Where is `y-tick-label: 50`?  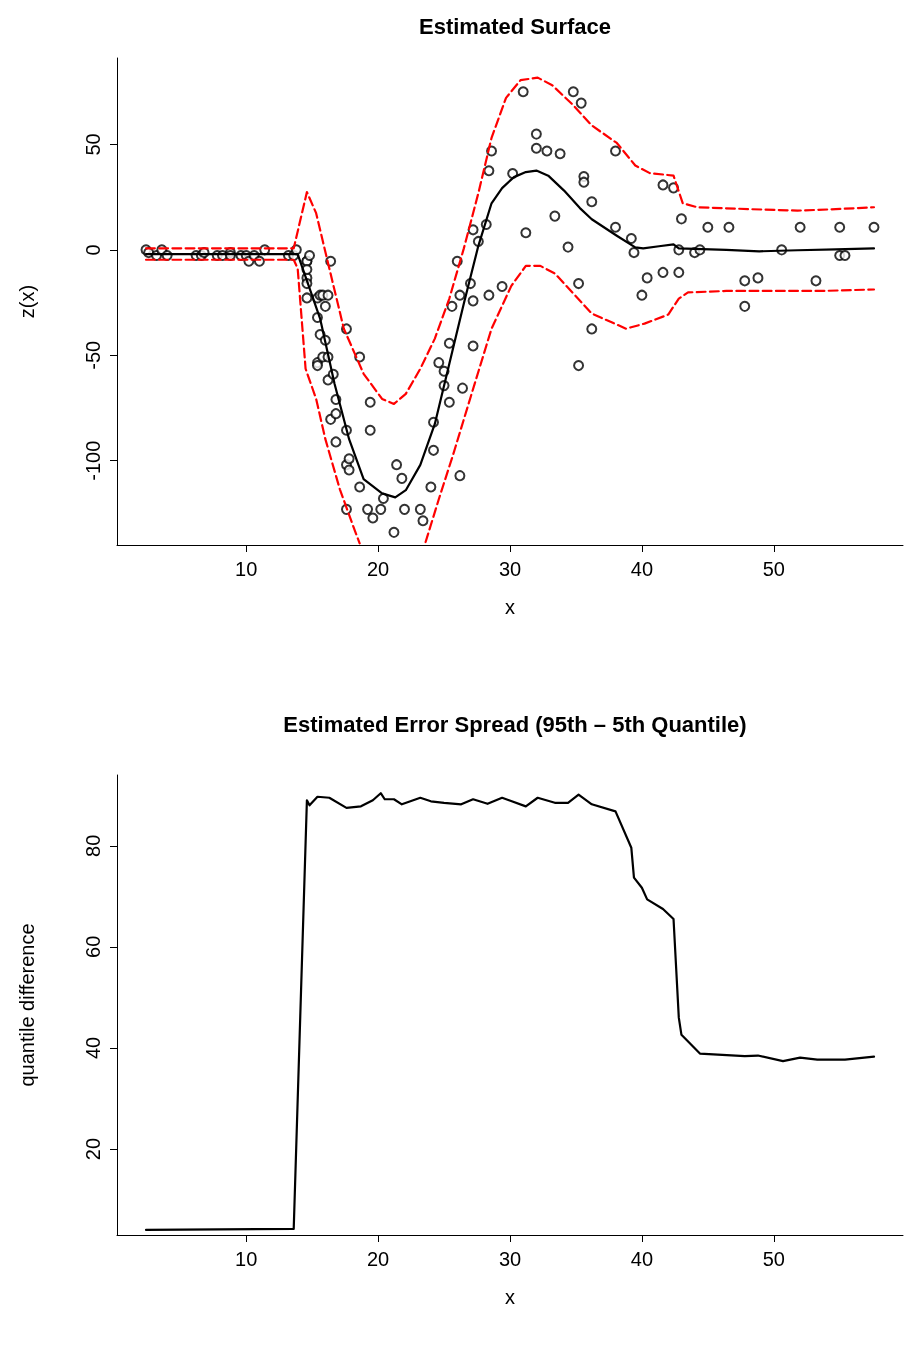 y-tick-label: 50 is located at coordinates (93, 144).